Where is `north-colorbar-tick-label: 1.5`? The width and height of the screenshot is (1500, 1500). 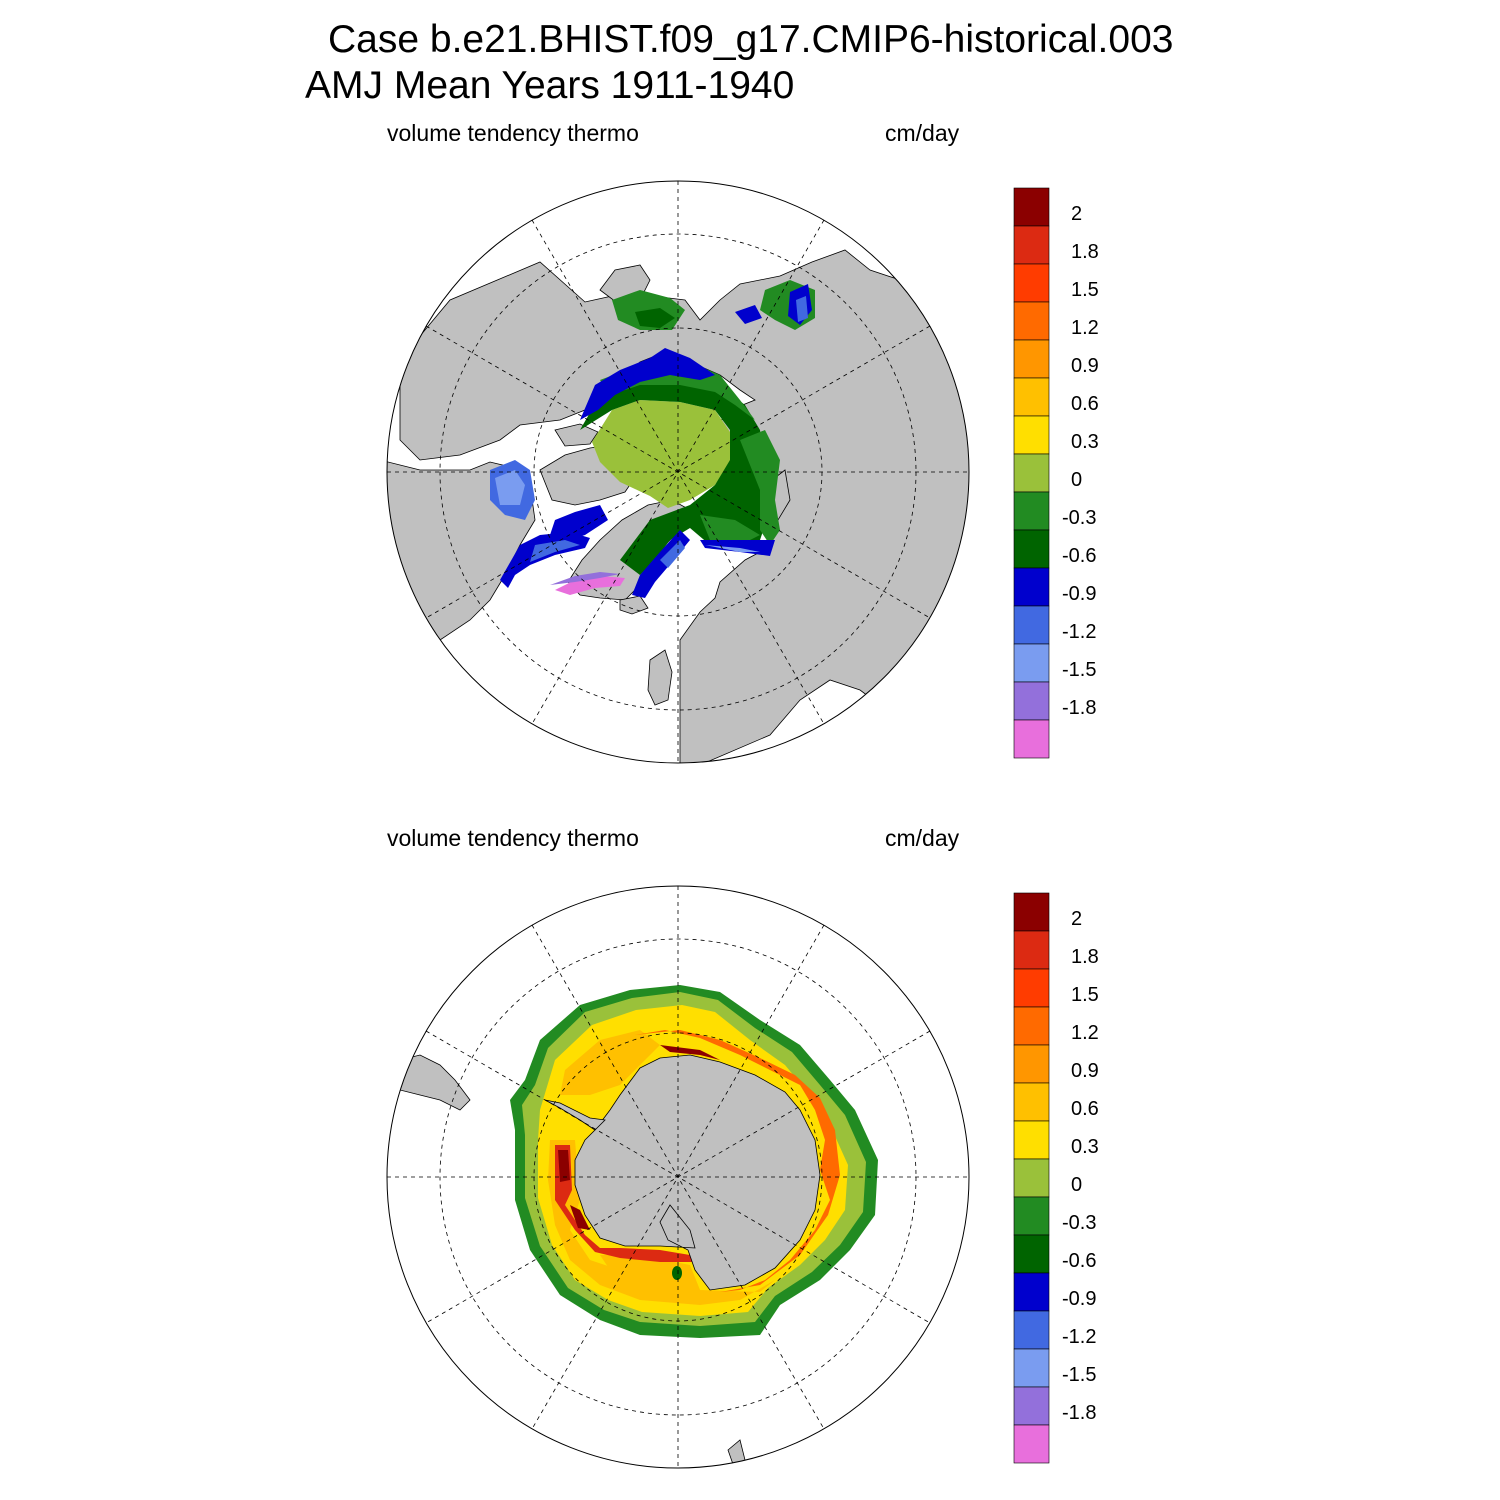
north-colorbar-tick-label: 1.5 is located at coordinates (1085, 290).